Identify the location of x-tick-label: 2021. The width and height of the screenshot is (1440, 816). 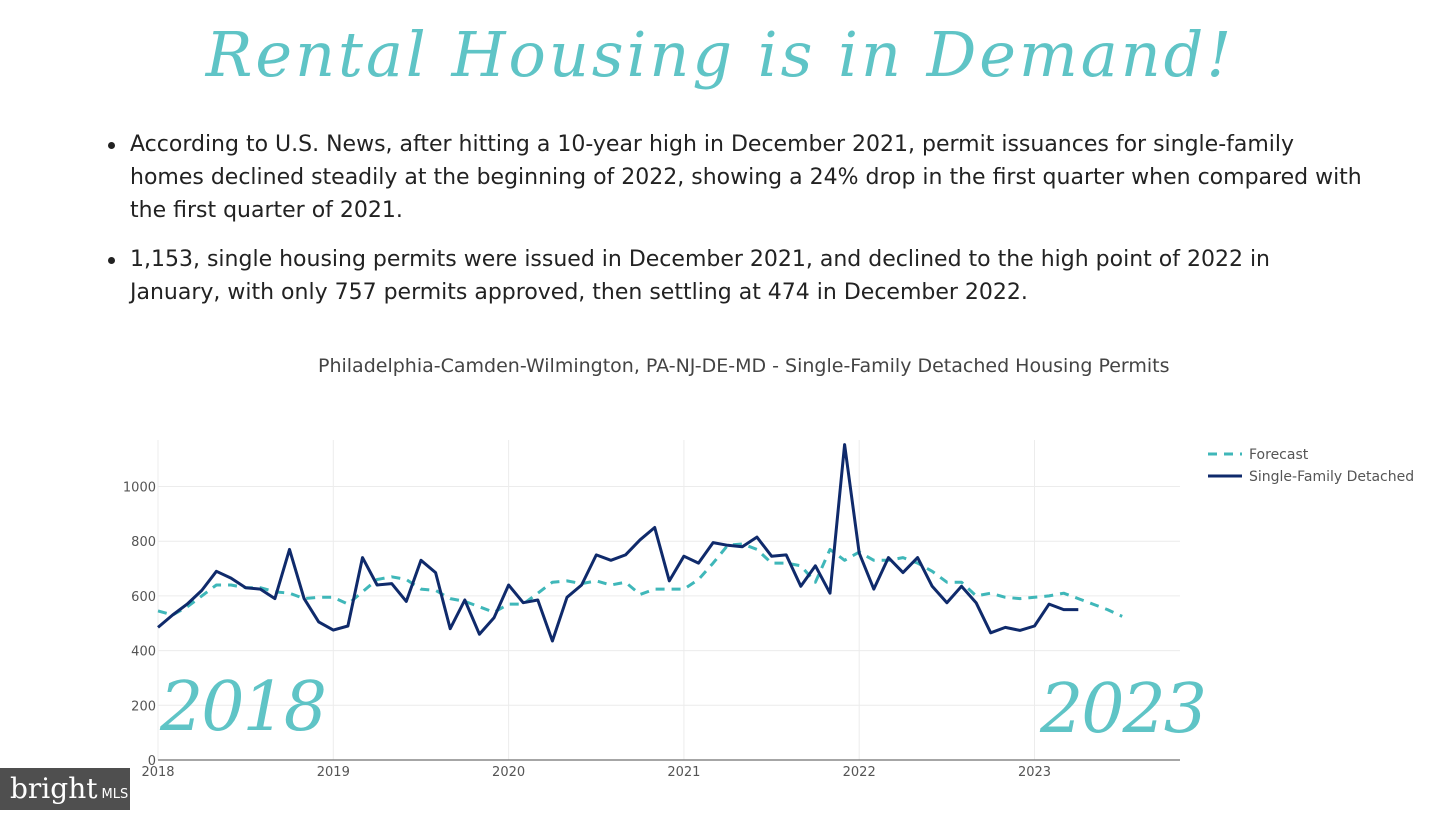
(683, 772).